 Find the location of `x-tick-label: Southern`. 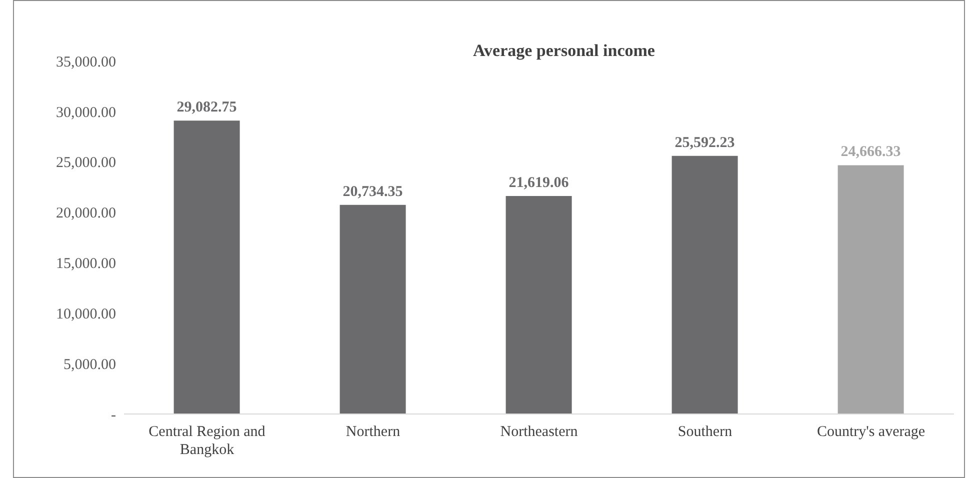

x-tick-label: Southern is located at coordinates (705, 432).